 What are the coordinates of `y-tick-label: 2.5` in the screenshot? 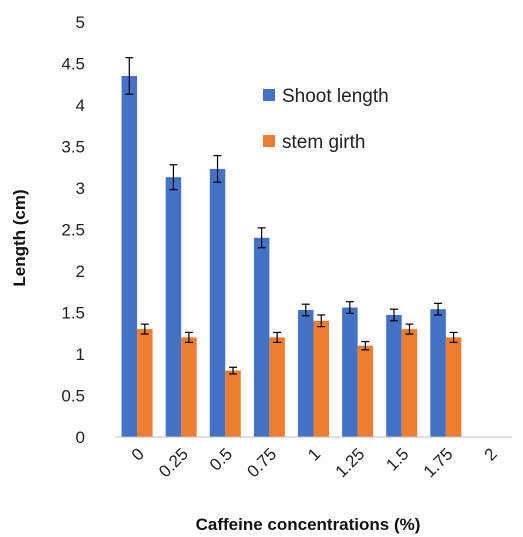 It's located at (73, 230).